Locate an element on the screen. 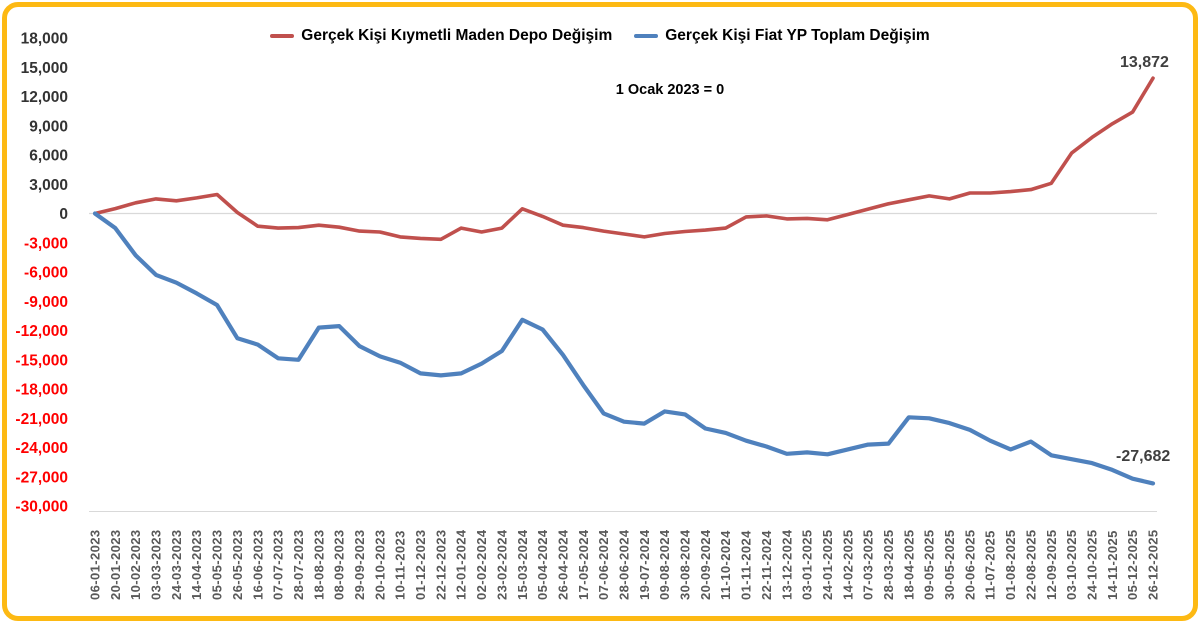 Image resolution: width=1200 pixels, height=623 pixels. baseline-annotation: 1 Ocak 2023 = 0 is located at coordinates (670, 90).